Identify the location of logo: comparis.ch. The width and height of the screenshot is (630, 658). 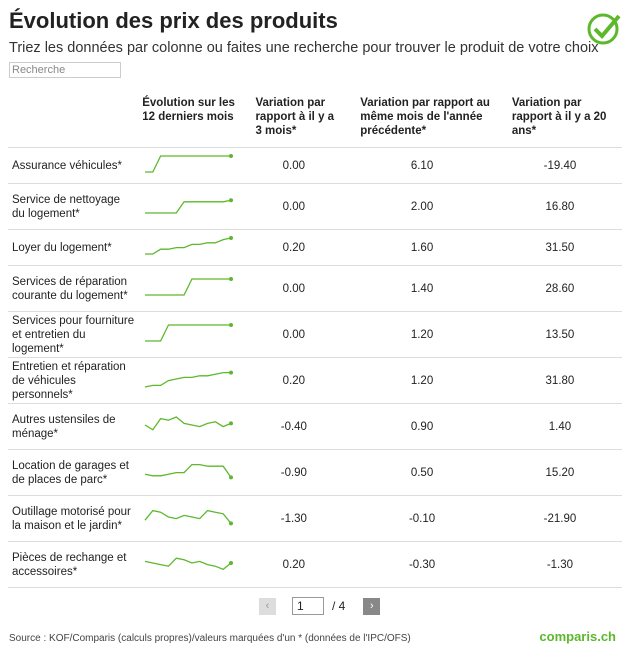
(577, 636).